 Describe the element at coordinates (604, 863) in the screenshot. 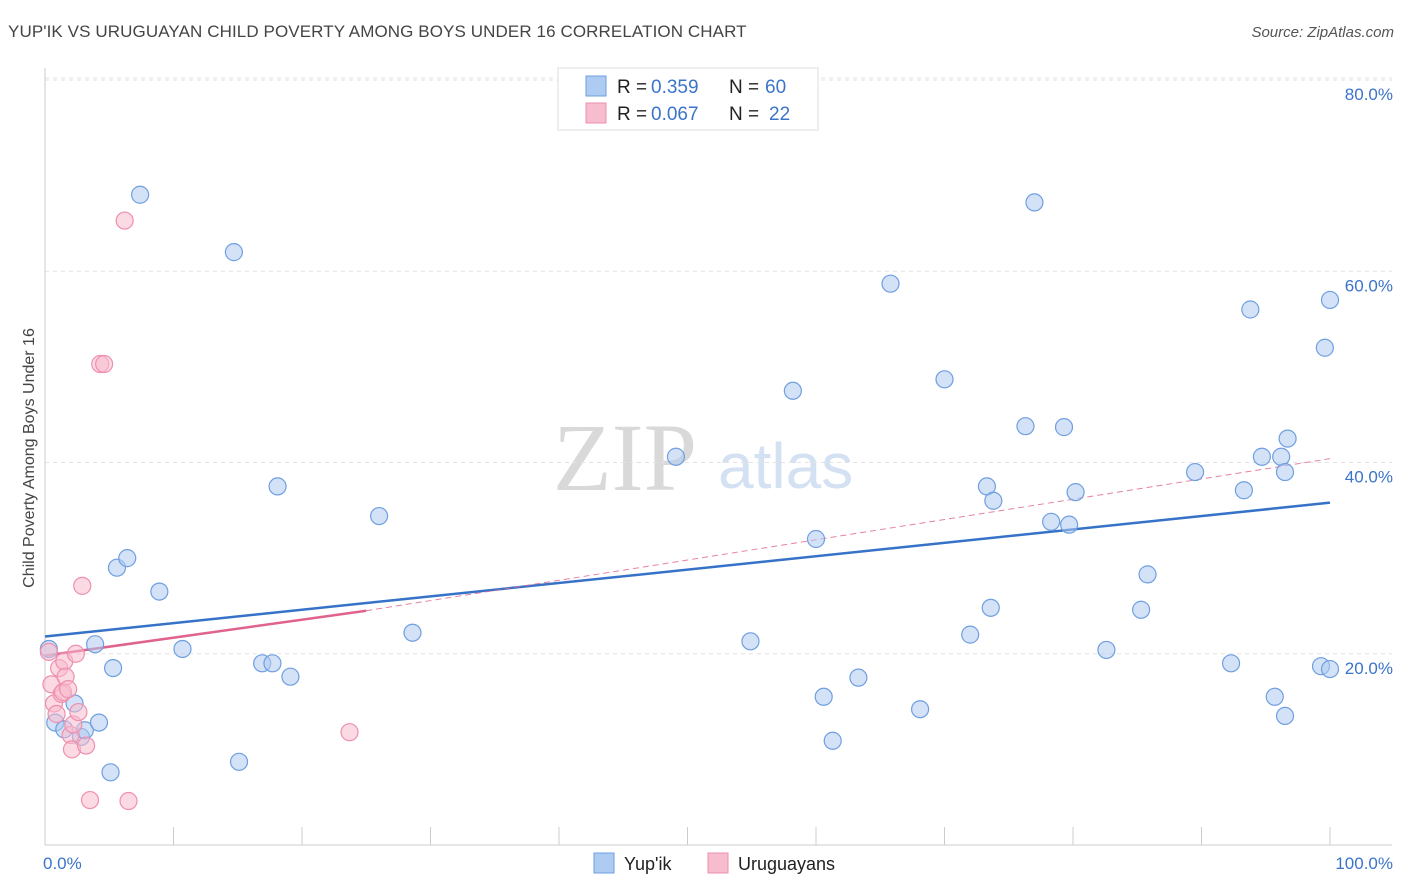

I see `series-swatch-yupik` at that location.